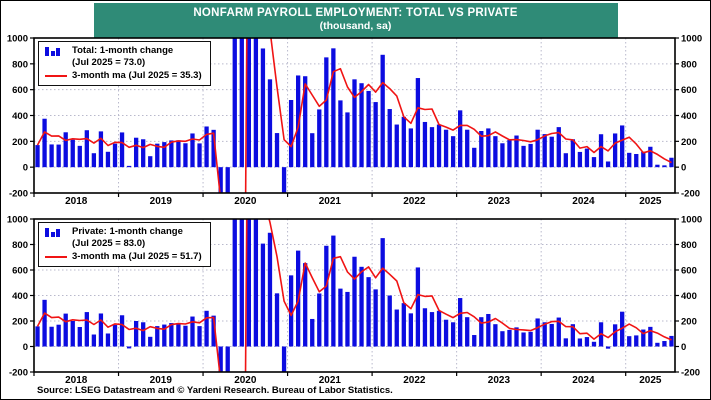 The height and width of the screenshot is (400, 711). I want to click on legend-total-ma-label: 3-month ma (Jul 2025 = 35.3), so click(137, 75).